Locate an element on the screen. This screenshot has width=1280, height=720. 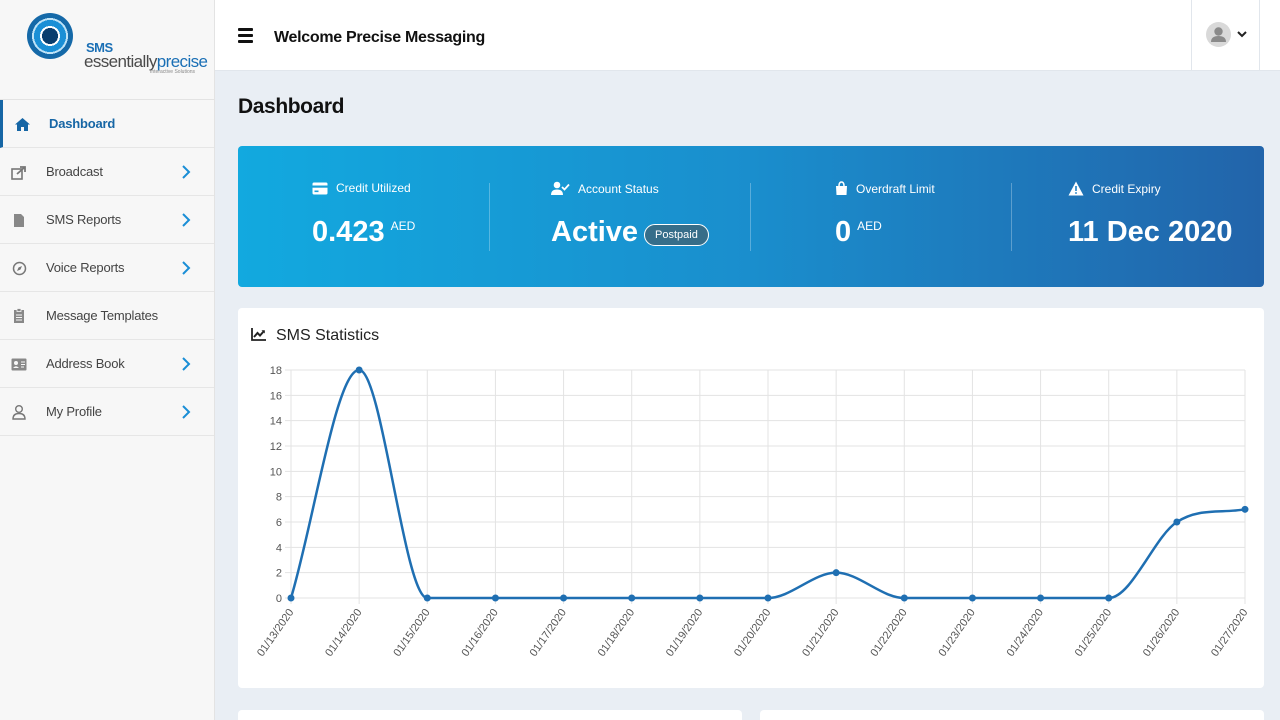
x-tick-label: 01/19/2020 is located at coordinates (684, 633).